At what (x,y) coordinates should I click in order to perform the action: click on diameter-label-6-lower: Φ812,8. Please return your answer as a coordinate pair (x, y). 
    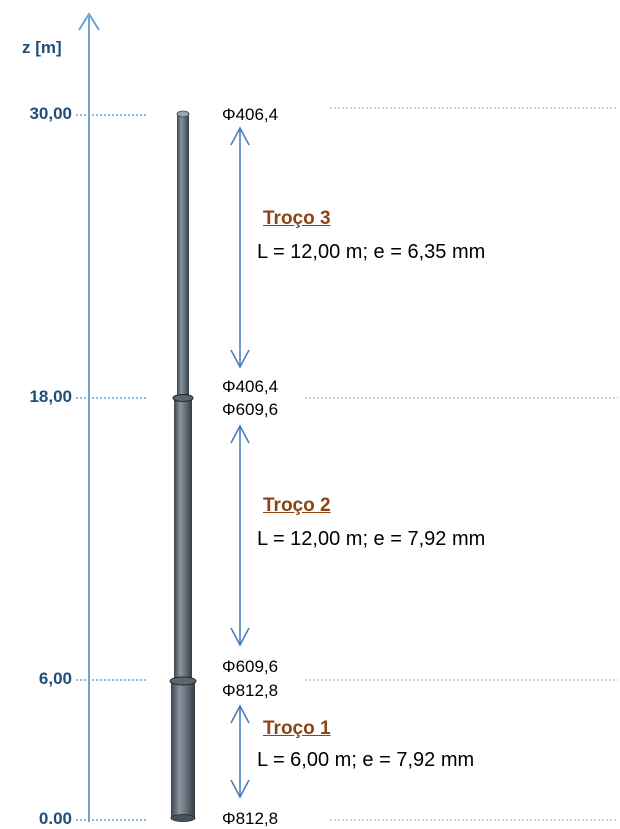
    Looking at the image, I should click on (250, 690).